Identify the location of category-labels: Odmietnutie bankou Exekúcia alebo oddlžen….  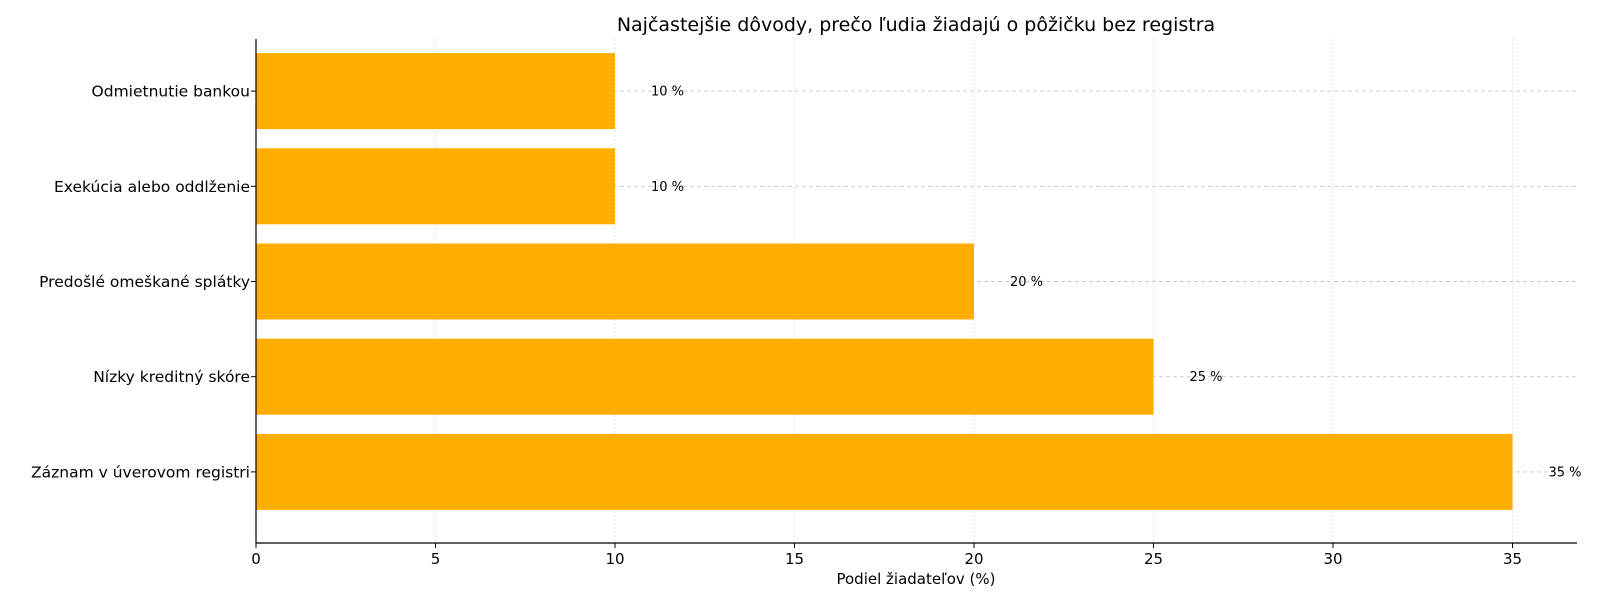
(140, 282).